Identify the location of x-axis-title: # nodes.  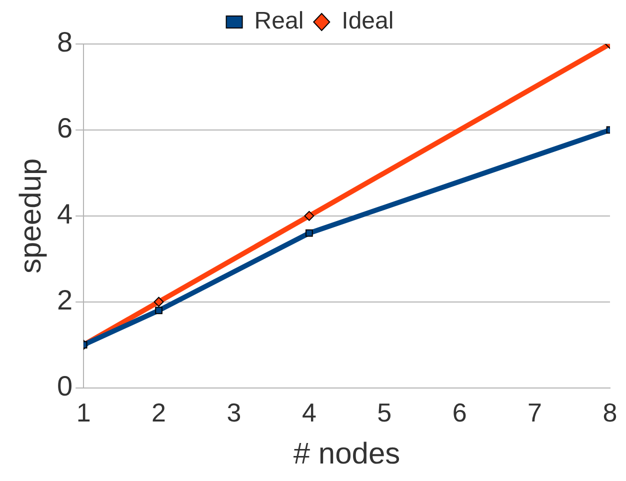
(346, 453).